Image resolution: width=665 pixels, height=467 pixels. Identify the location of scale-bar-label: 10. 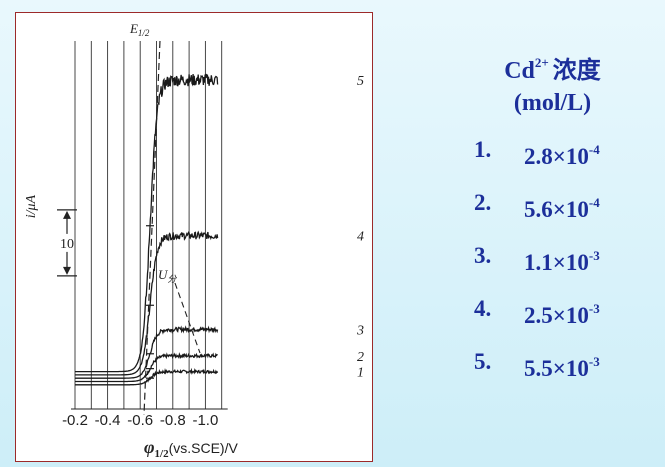
(67, 244).